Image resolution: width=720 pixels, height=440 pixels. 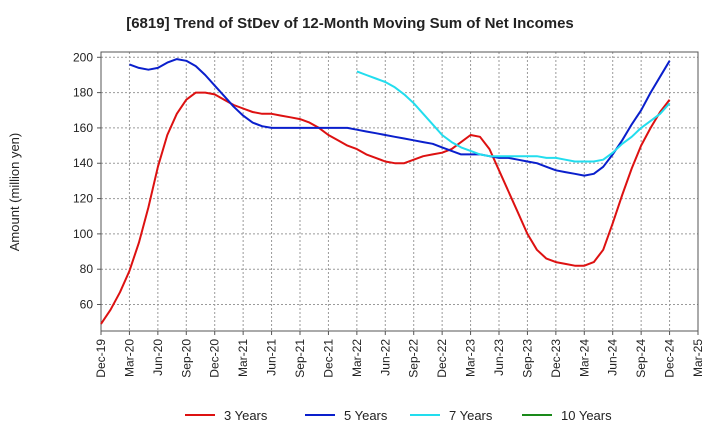 What do you see at coordinates (83, 163) in the screenshot?
I see `y-tick-label: 140` at bounding box center [83, 163].